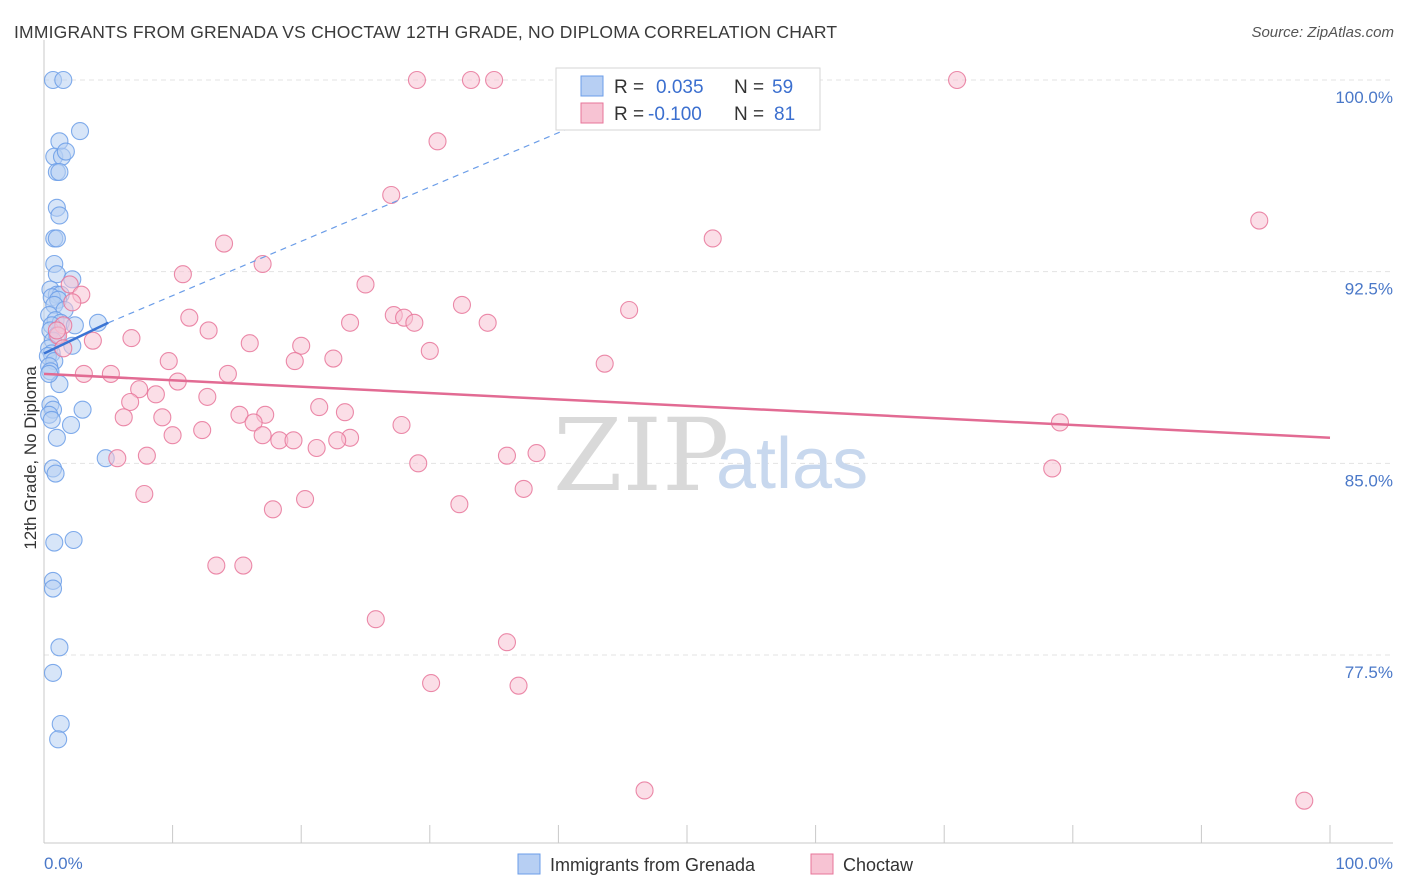  What do you see at coordinates (63, 863) in the screenshot?
I see `x-tick-label-left: 0.0%` at bounding box center [63, 863].